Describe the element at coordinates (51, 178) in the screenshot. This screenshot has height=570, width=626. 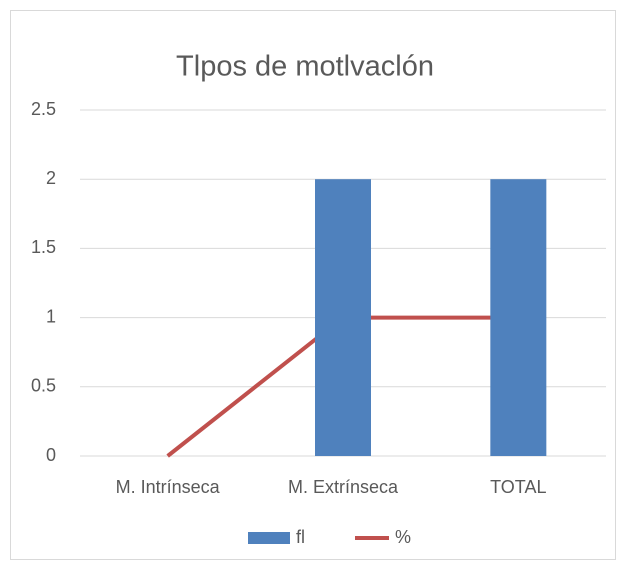
I see `y-tick-label: 2` at that location.